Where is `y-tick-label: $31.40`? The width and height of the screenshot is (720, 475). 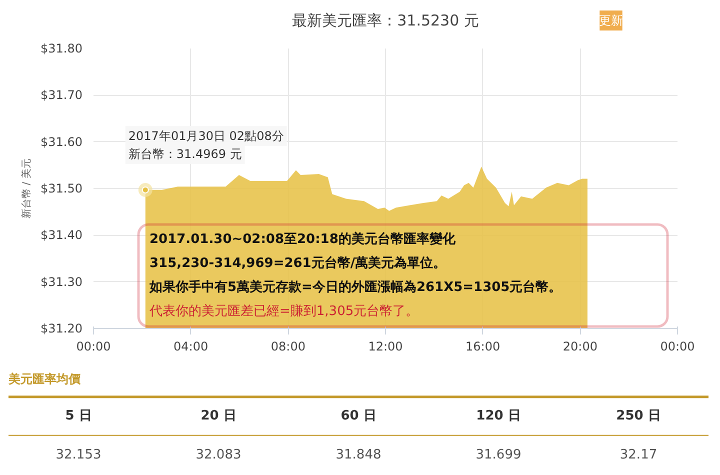 y-tick-label: $31.40 is located at coordinates (61, 235).